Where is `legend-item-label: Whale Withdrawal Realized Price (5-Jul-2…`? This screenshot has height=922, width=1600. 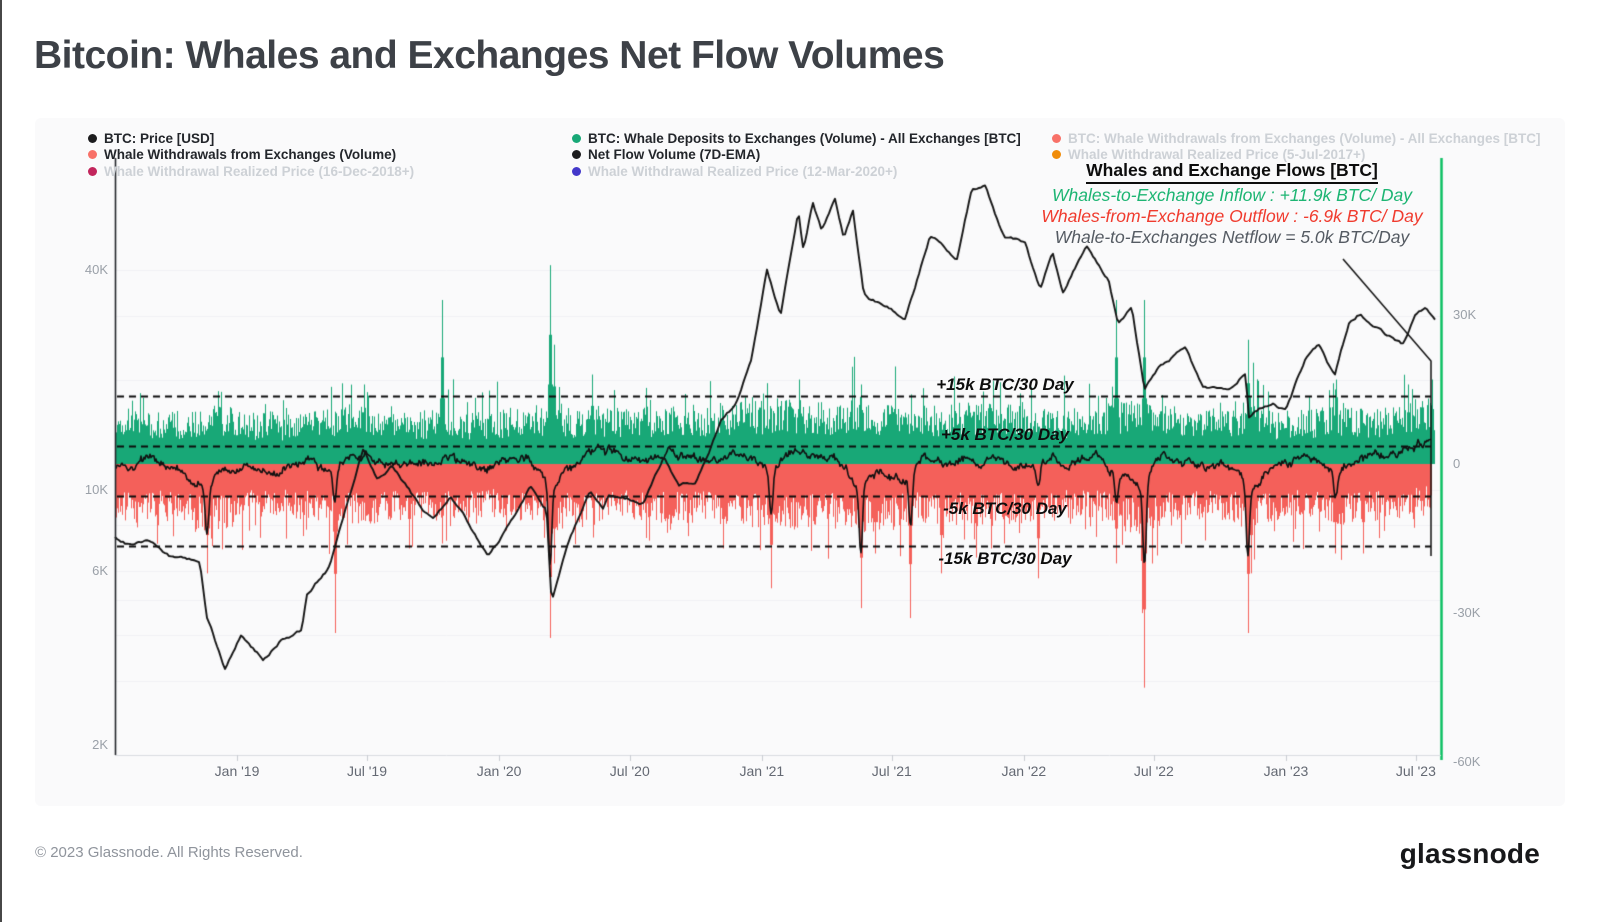 legend-item-label: Whale Withdrawal Realized Price (5-Jul-2… is located at coordinates (1217, 155).